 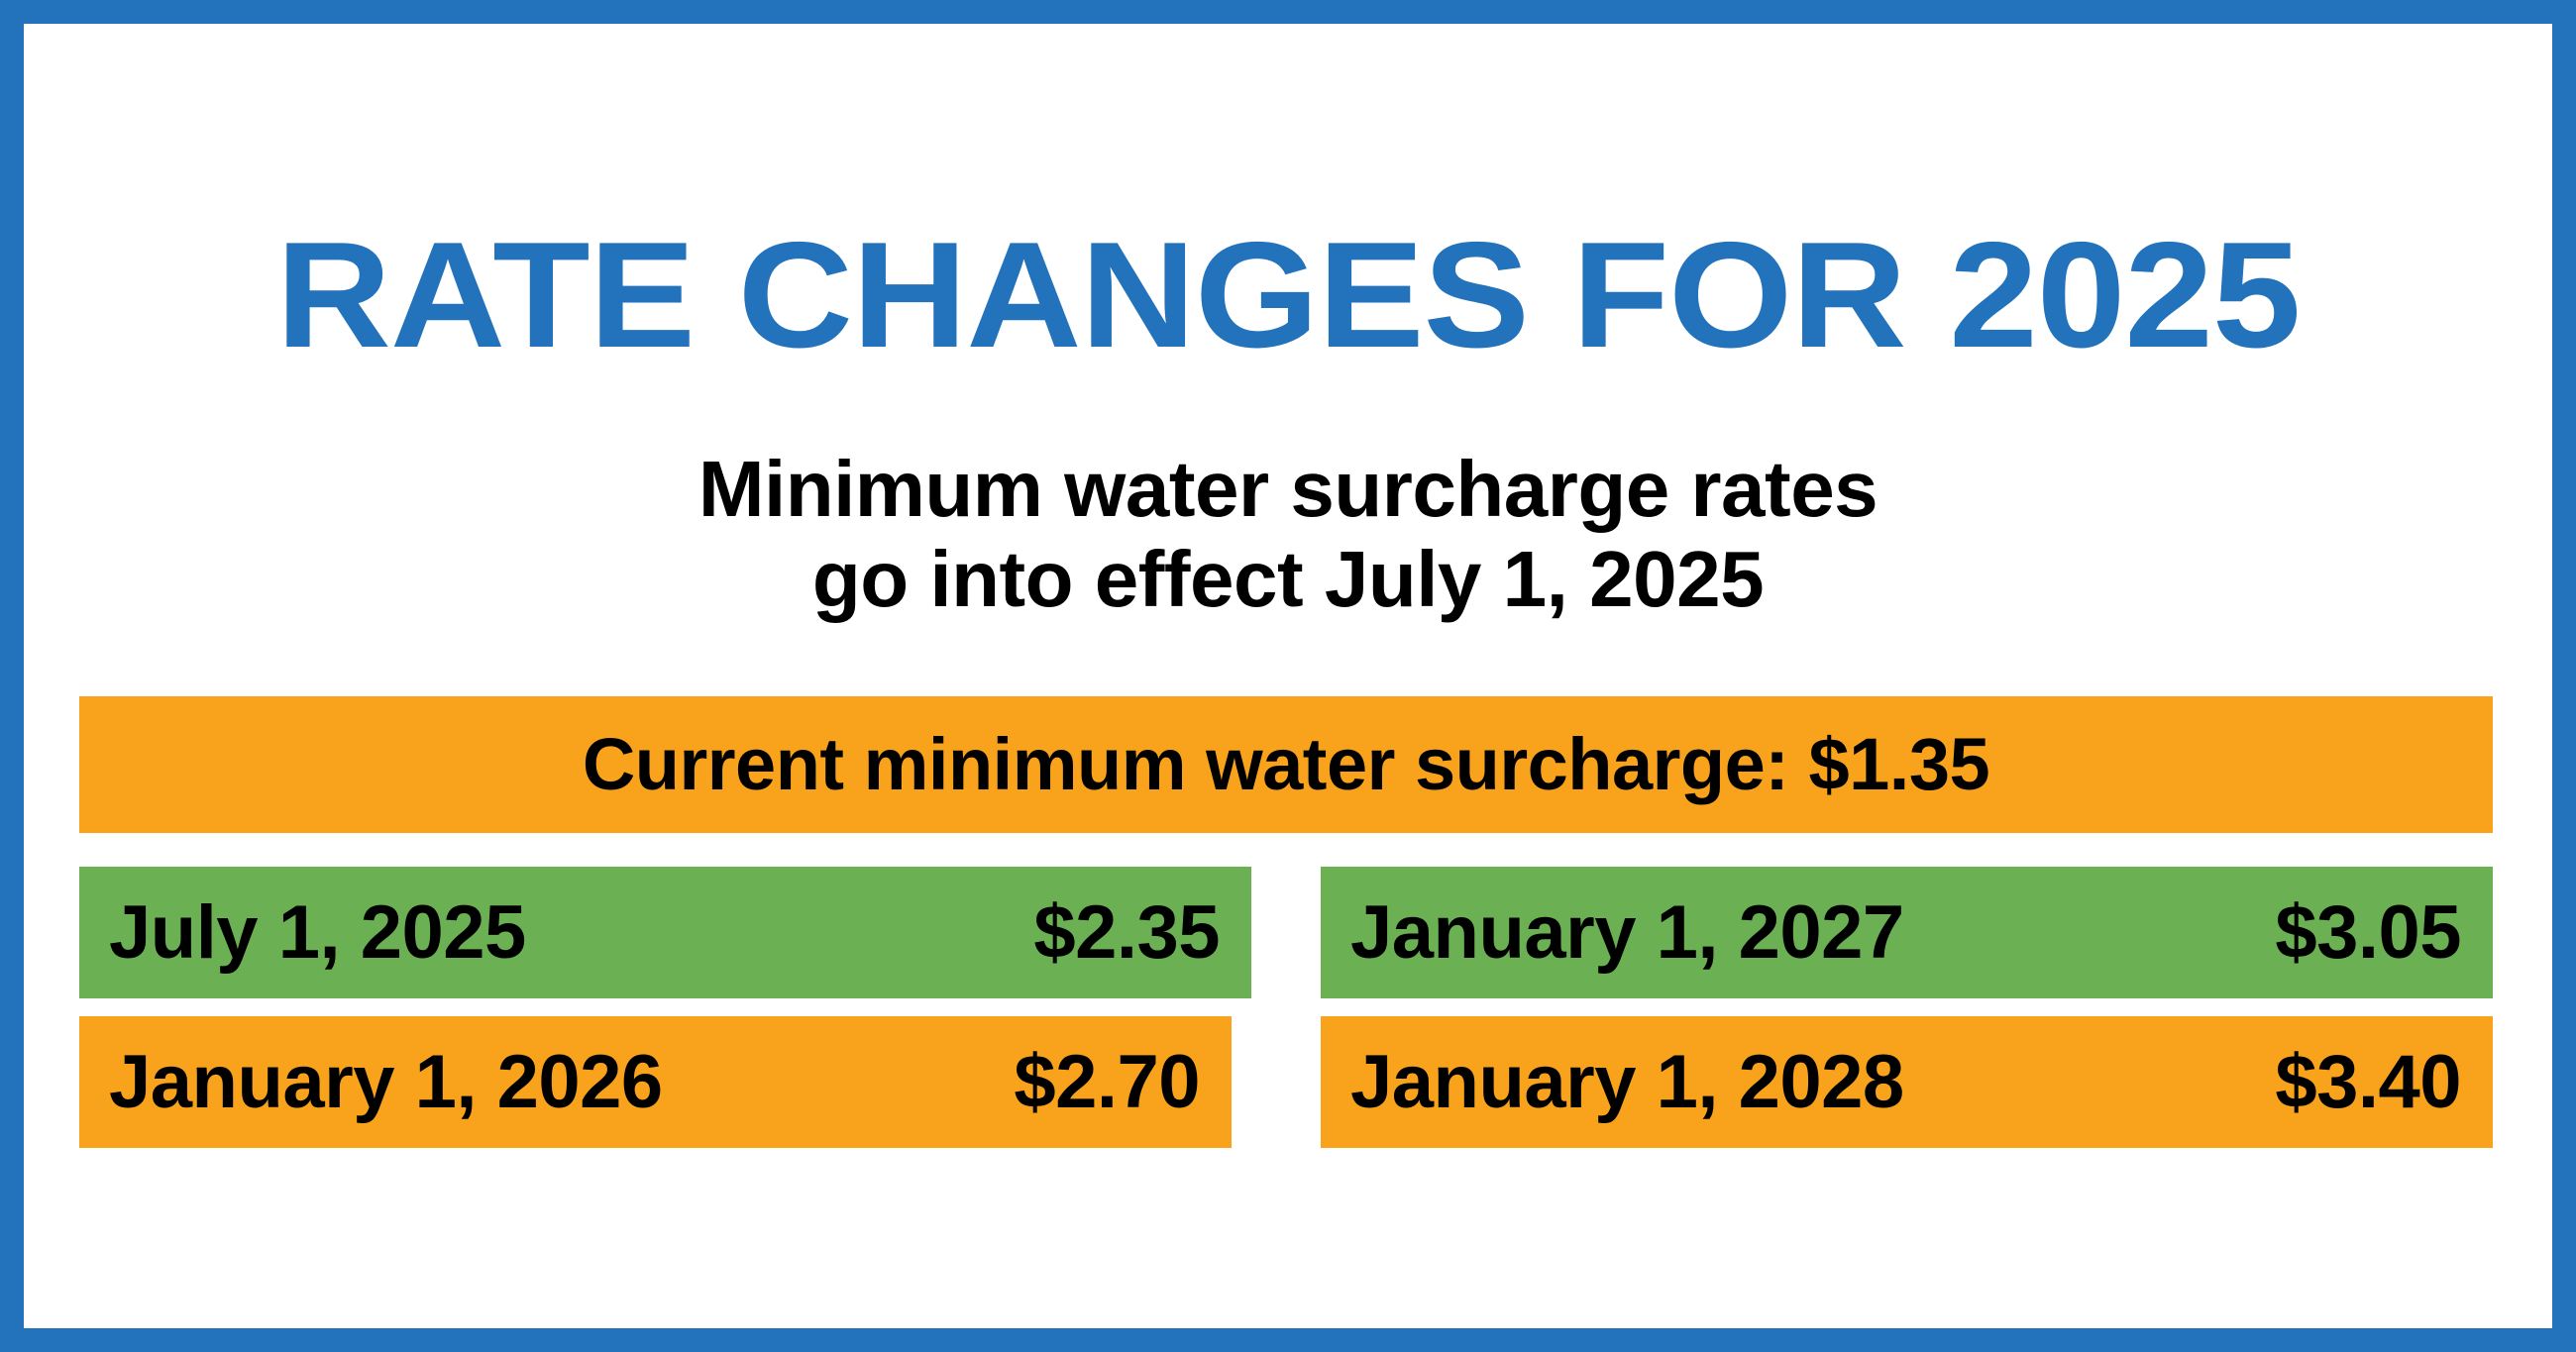 I want to click on current-surcharge-text: Current minimum water surcharge: $1.35, so click(x=1286, y=764).